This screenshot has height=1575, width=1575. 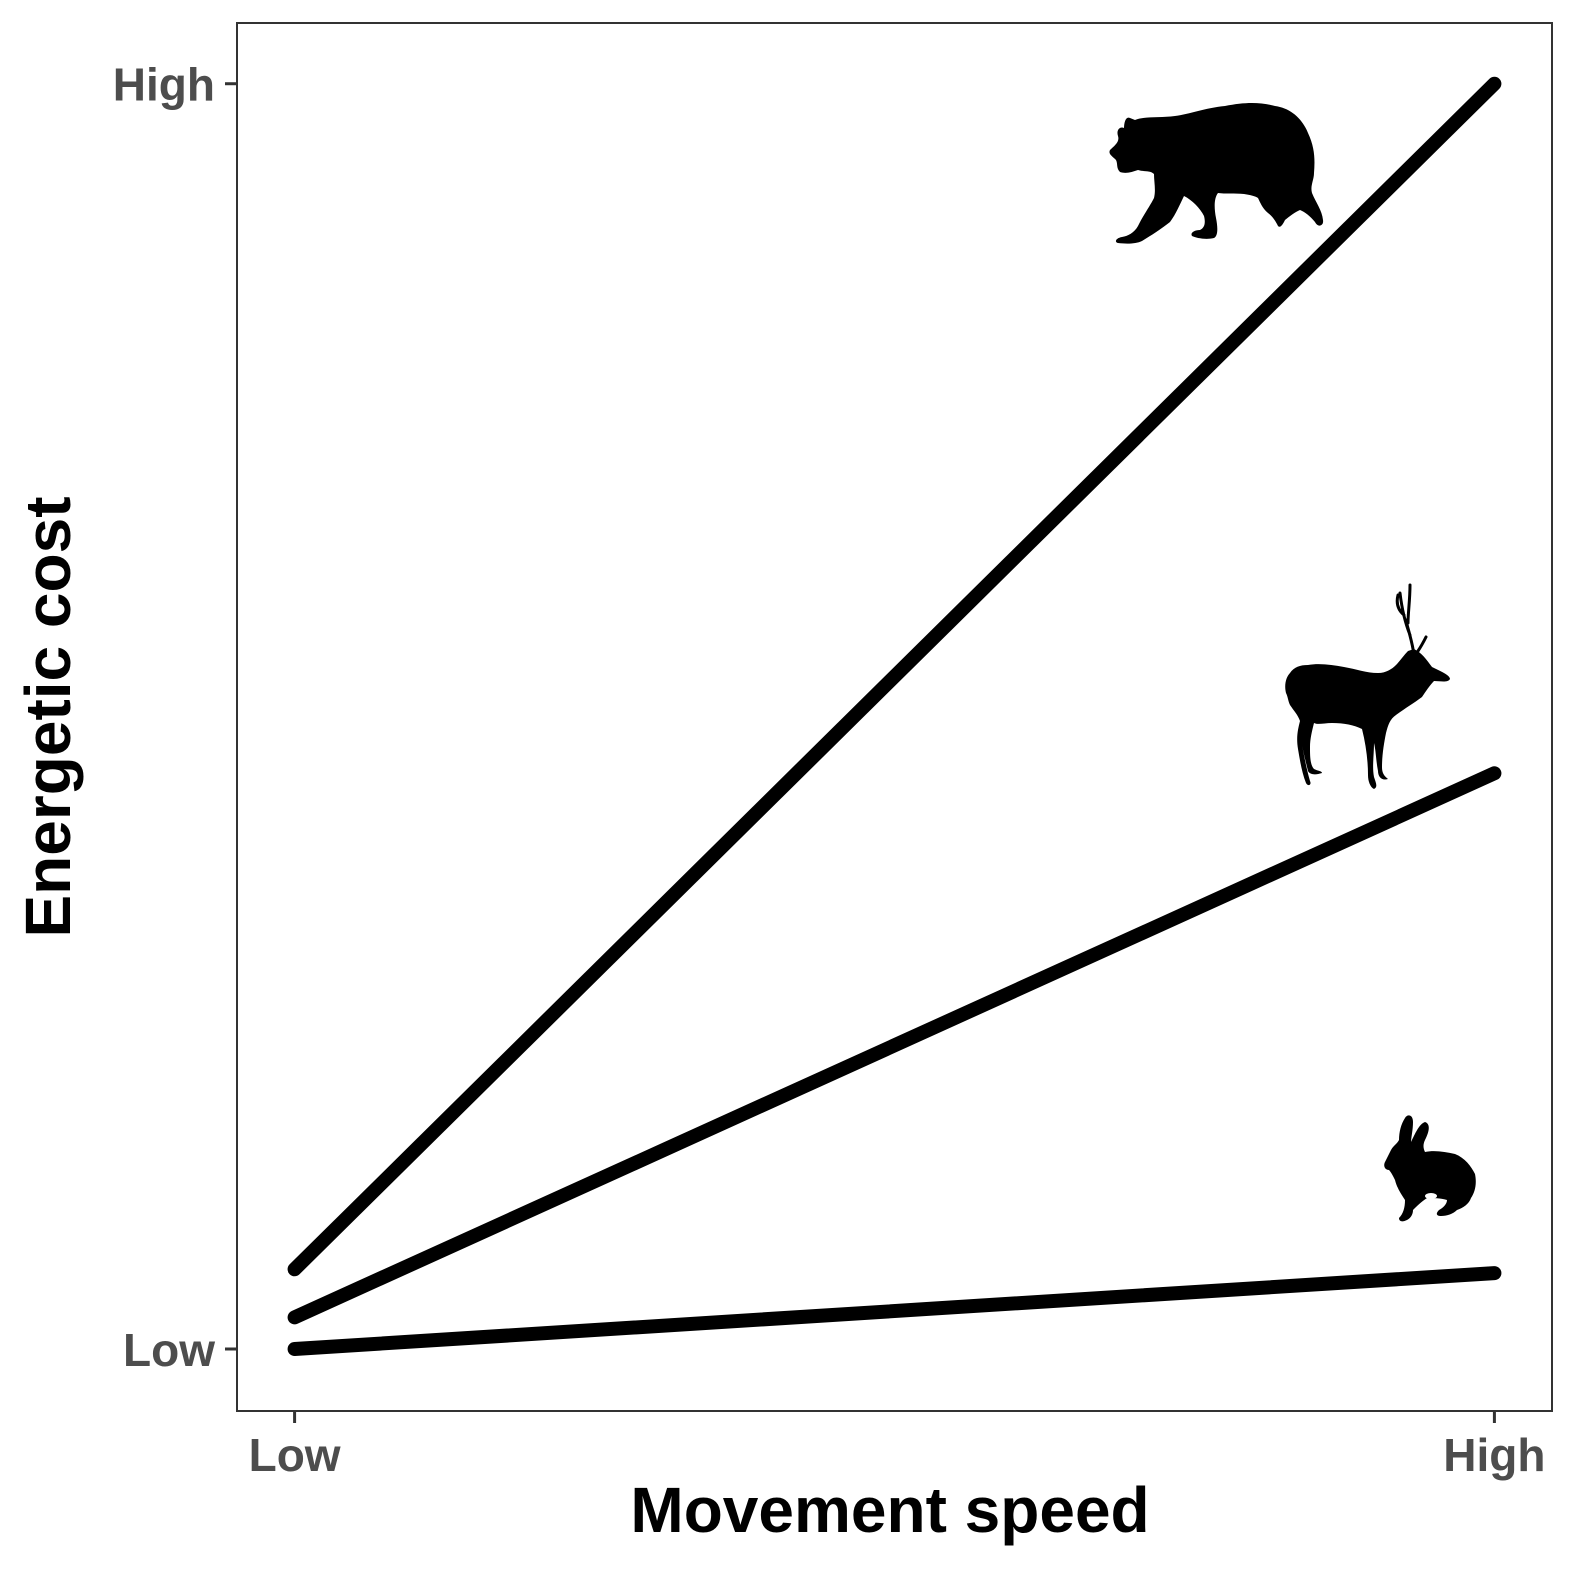 I want to click on y-tick-label: High, so click(x=164, y=85).